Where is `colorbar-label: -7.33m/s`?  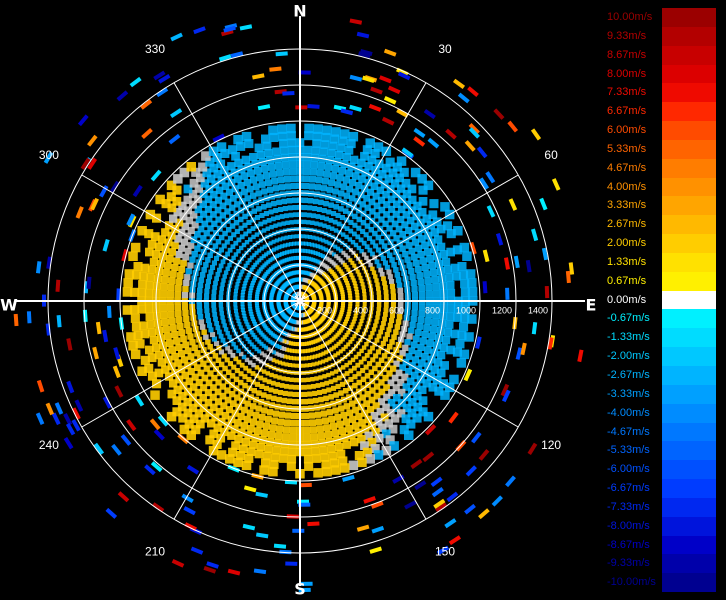
colorbar-label: -7.33m/s is located at coordinates (628, 506).